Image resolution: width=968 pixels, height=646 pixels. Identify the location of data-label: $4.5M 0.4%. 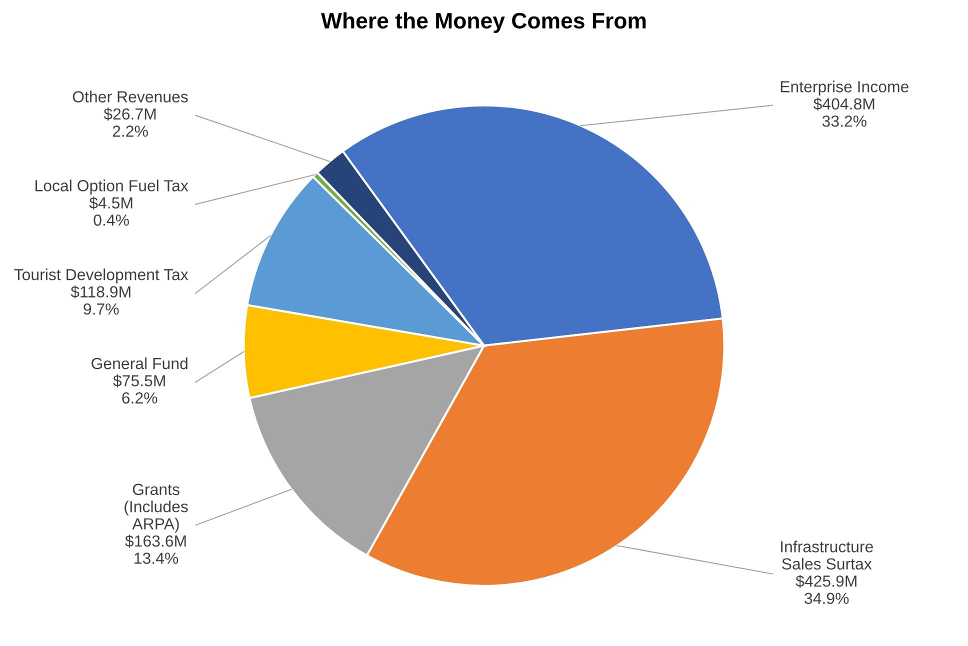
(110, 211).